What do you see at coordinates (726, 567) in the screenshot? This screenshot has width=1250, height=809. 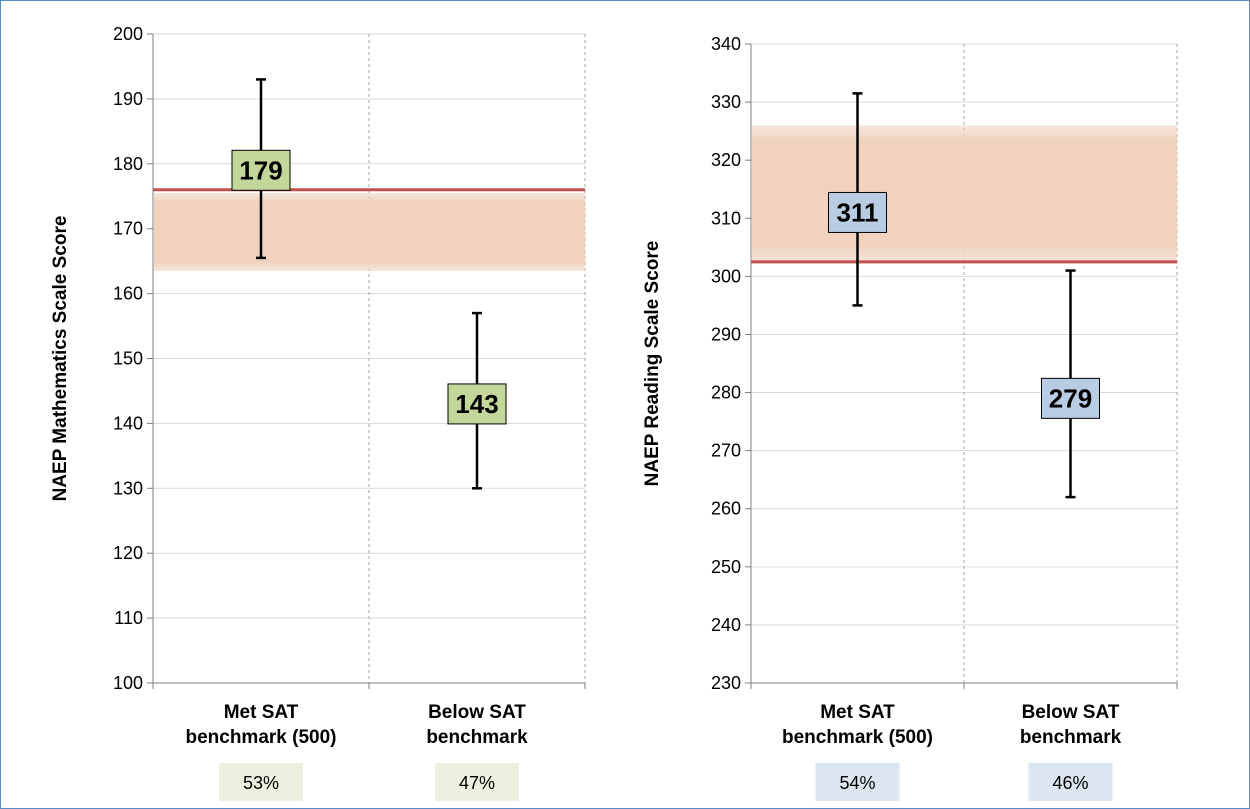 I see `y-tick-label: 250` at bounding box center [726, 567].